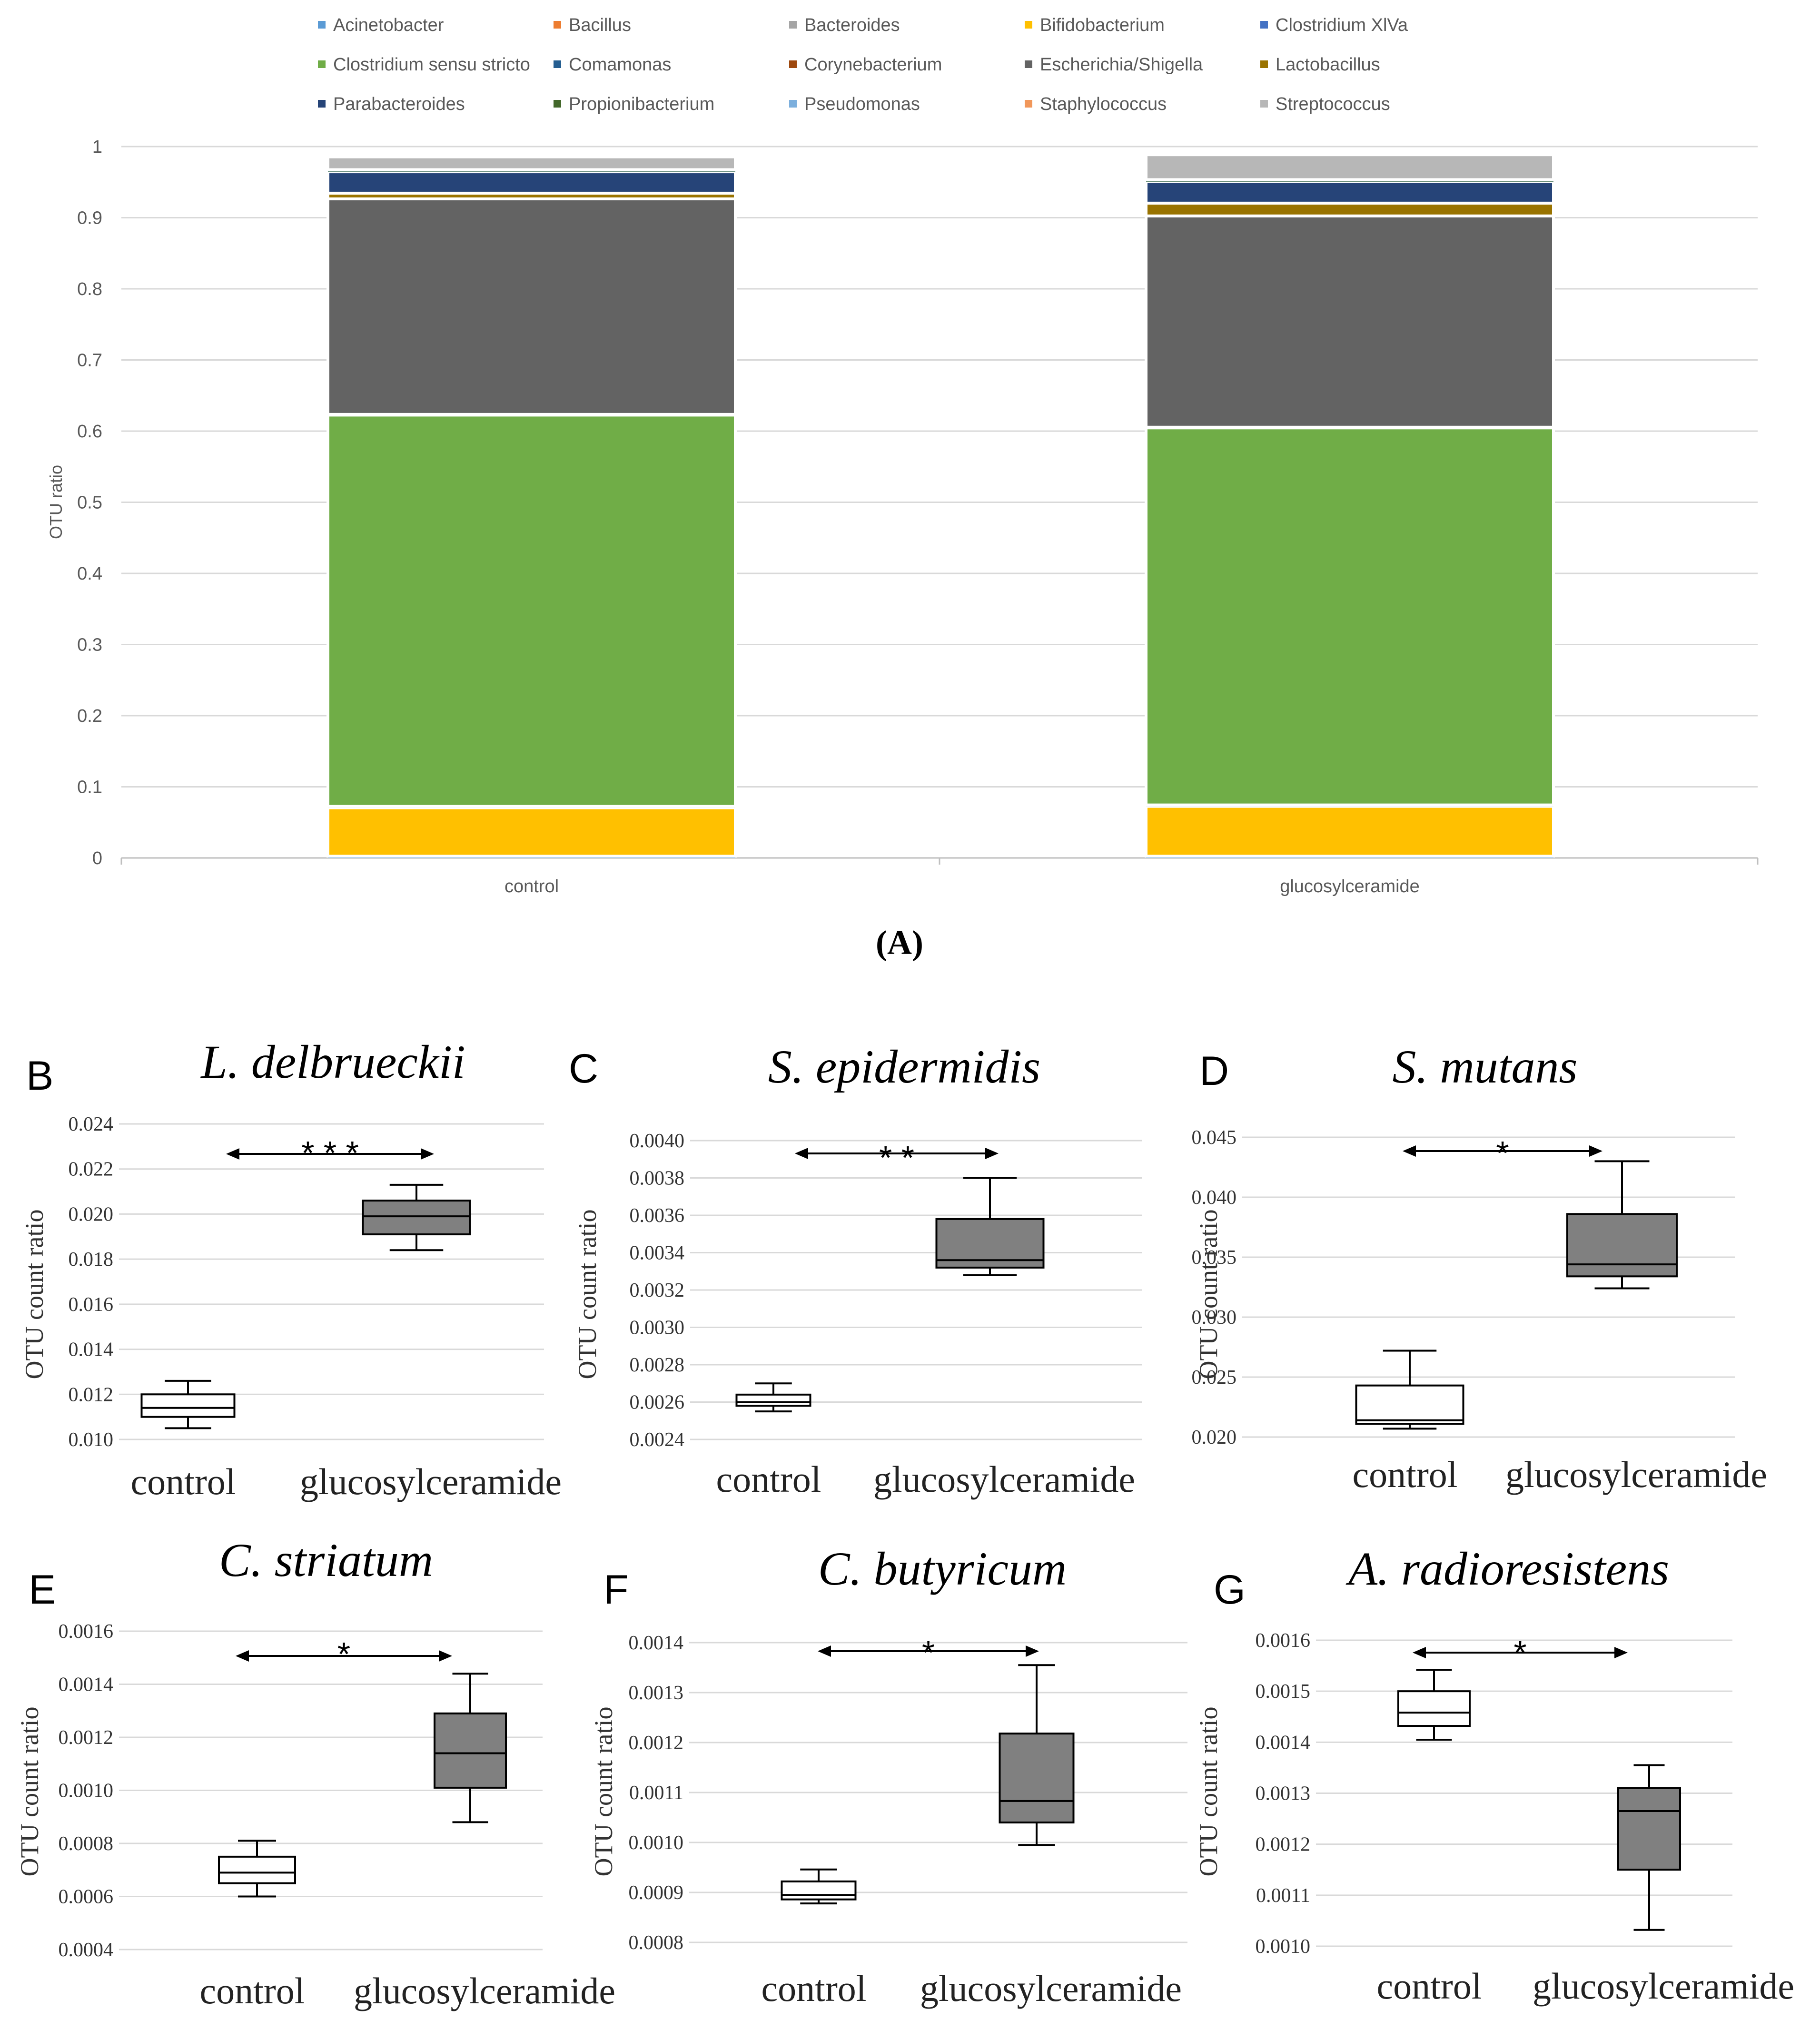 Image resolution: width=1820 pixels, height=2029 pixels. Describe the element at coordinates (656, 1793) in the screenshot. I see `y-tick-label: 0.0011` at that location.